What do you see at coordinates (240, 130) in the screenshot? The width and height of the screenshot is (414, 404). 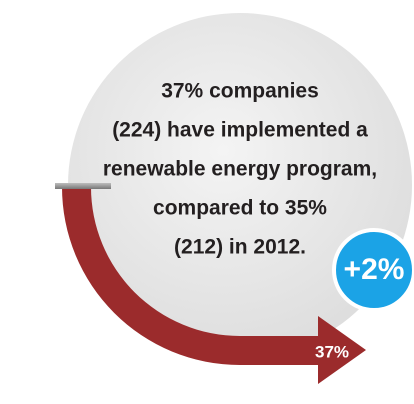 I see `statement-line: (224) have implemented a` at bounding box center [240, 130].